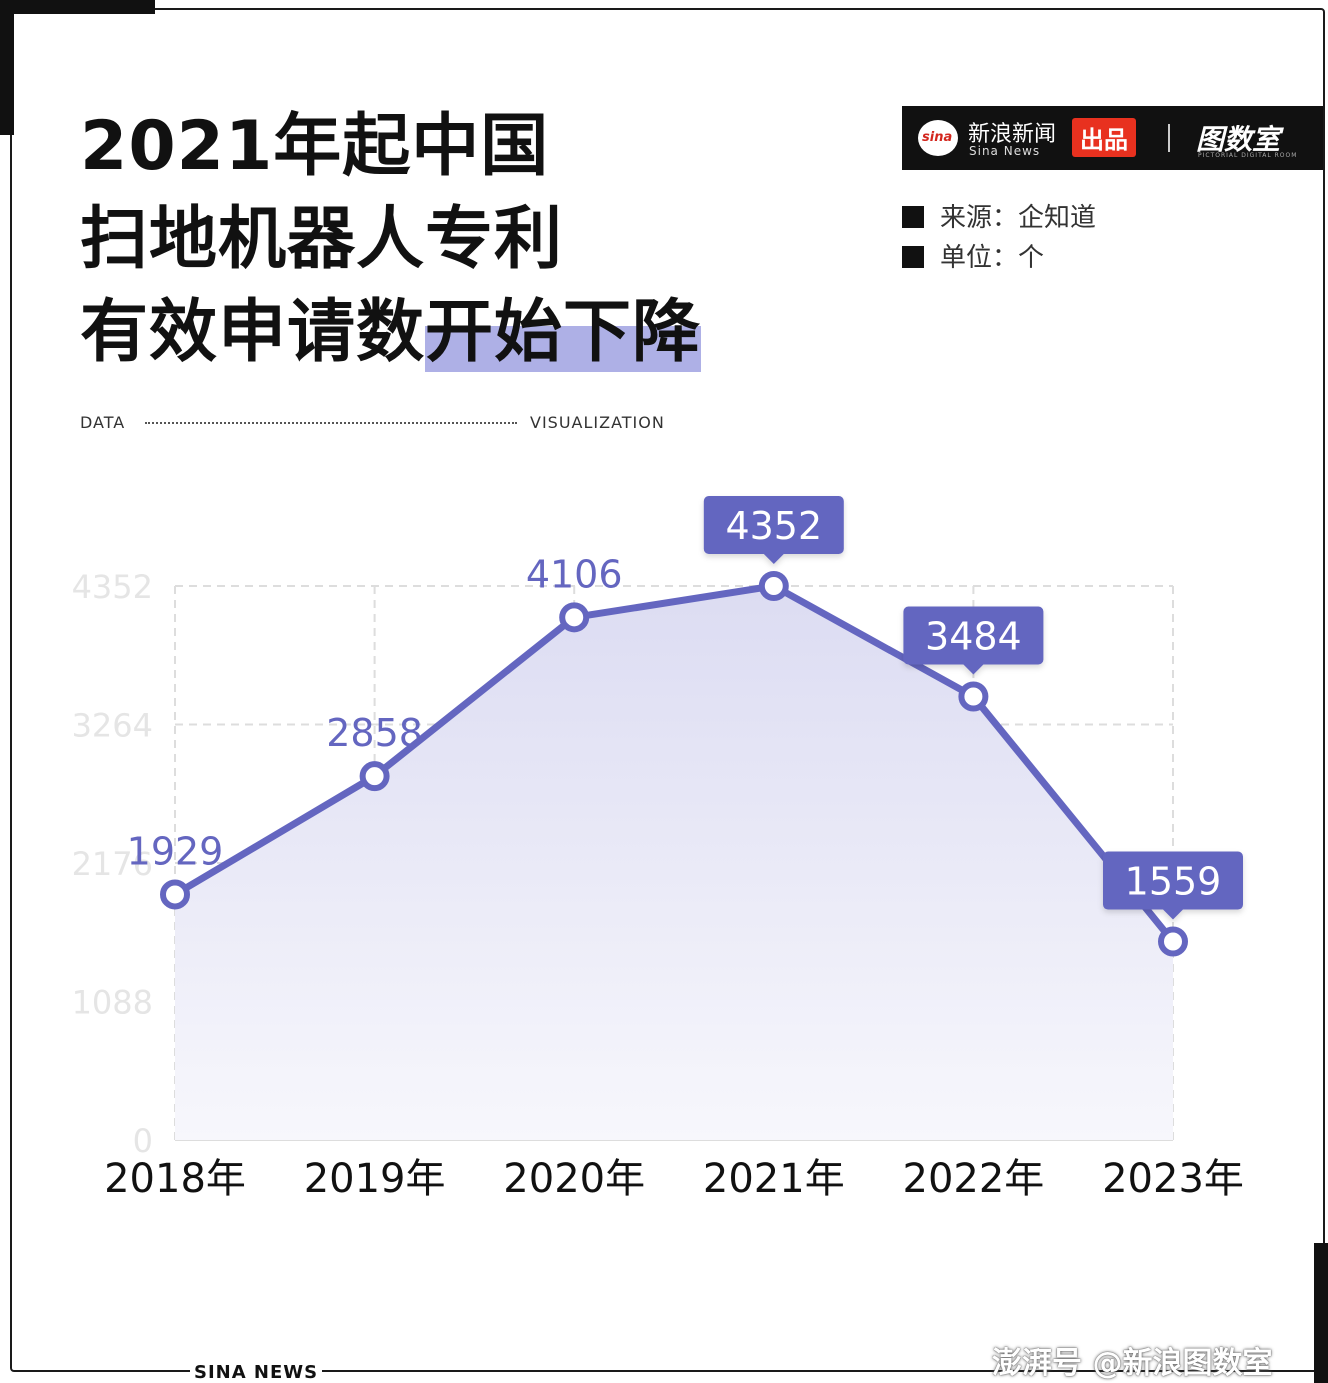 This screenshot has height=1383, width=1328. Describe the element at coordinates (1321, 1313) in the screenshot. I see `corner-decoration-bottom-right` at that location.